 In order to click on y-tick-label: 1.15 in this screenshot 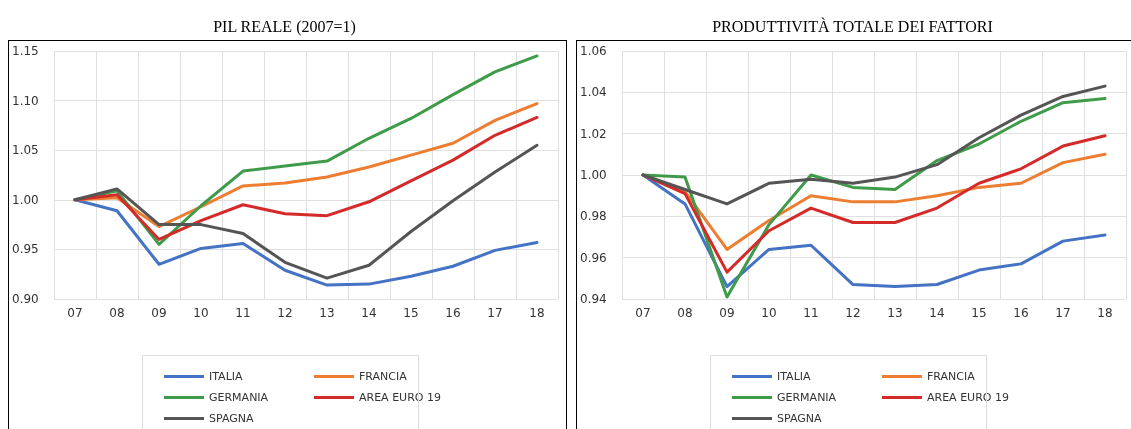, I will do `click(25, 51)`.